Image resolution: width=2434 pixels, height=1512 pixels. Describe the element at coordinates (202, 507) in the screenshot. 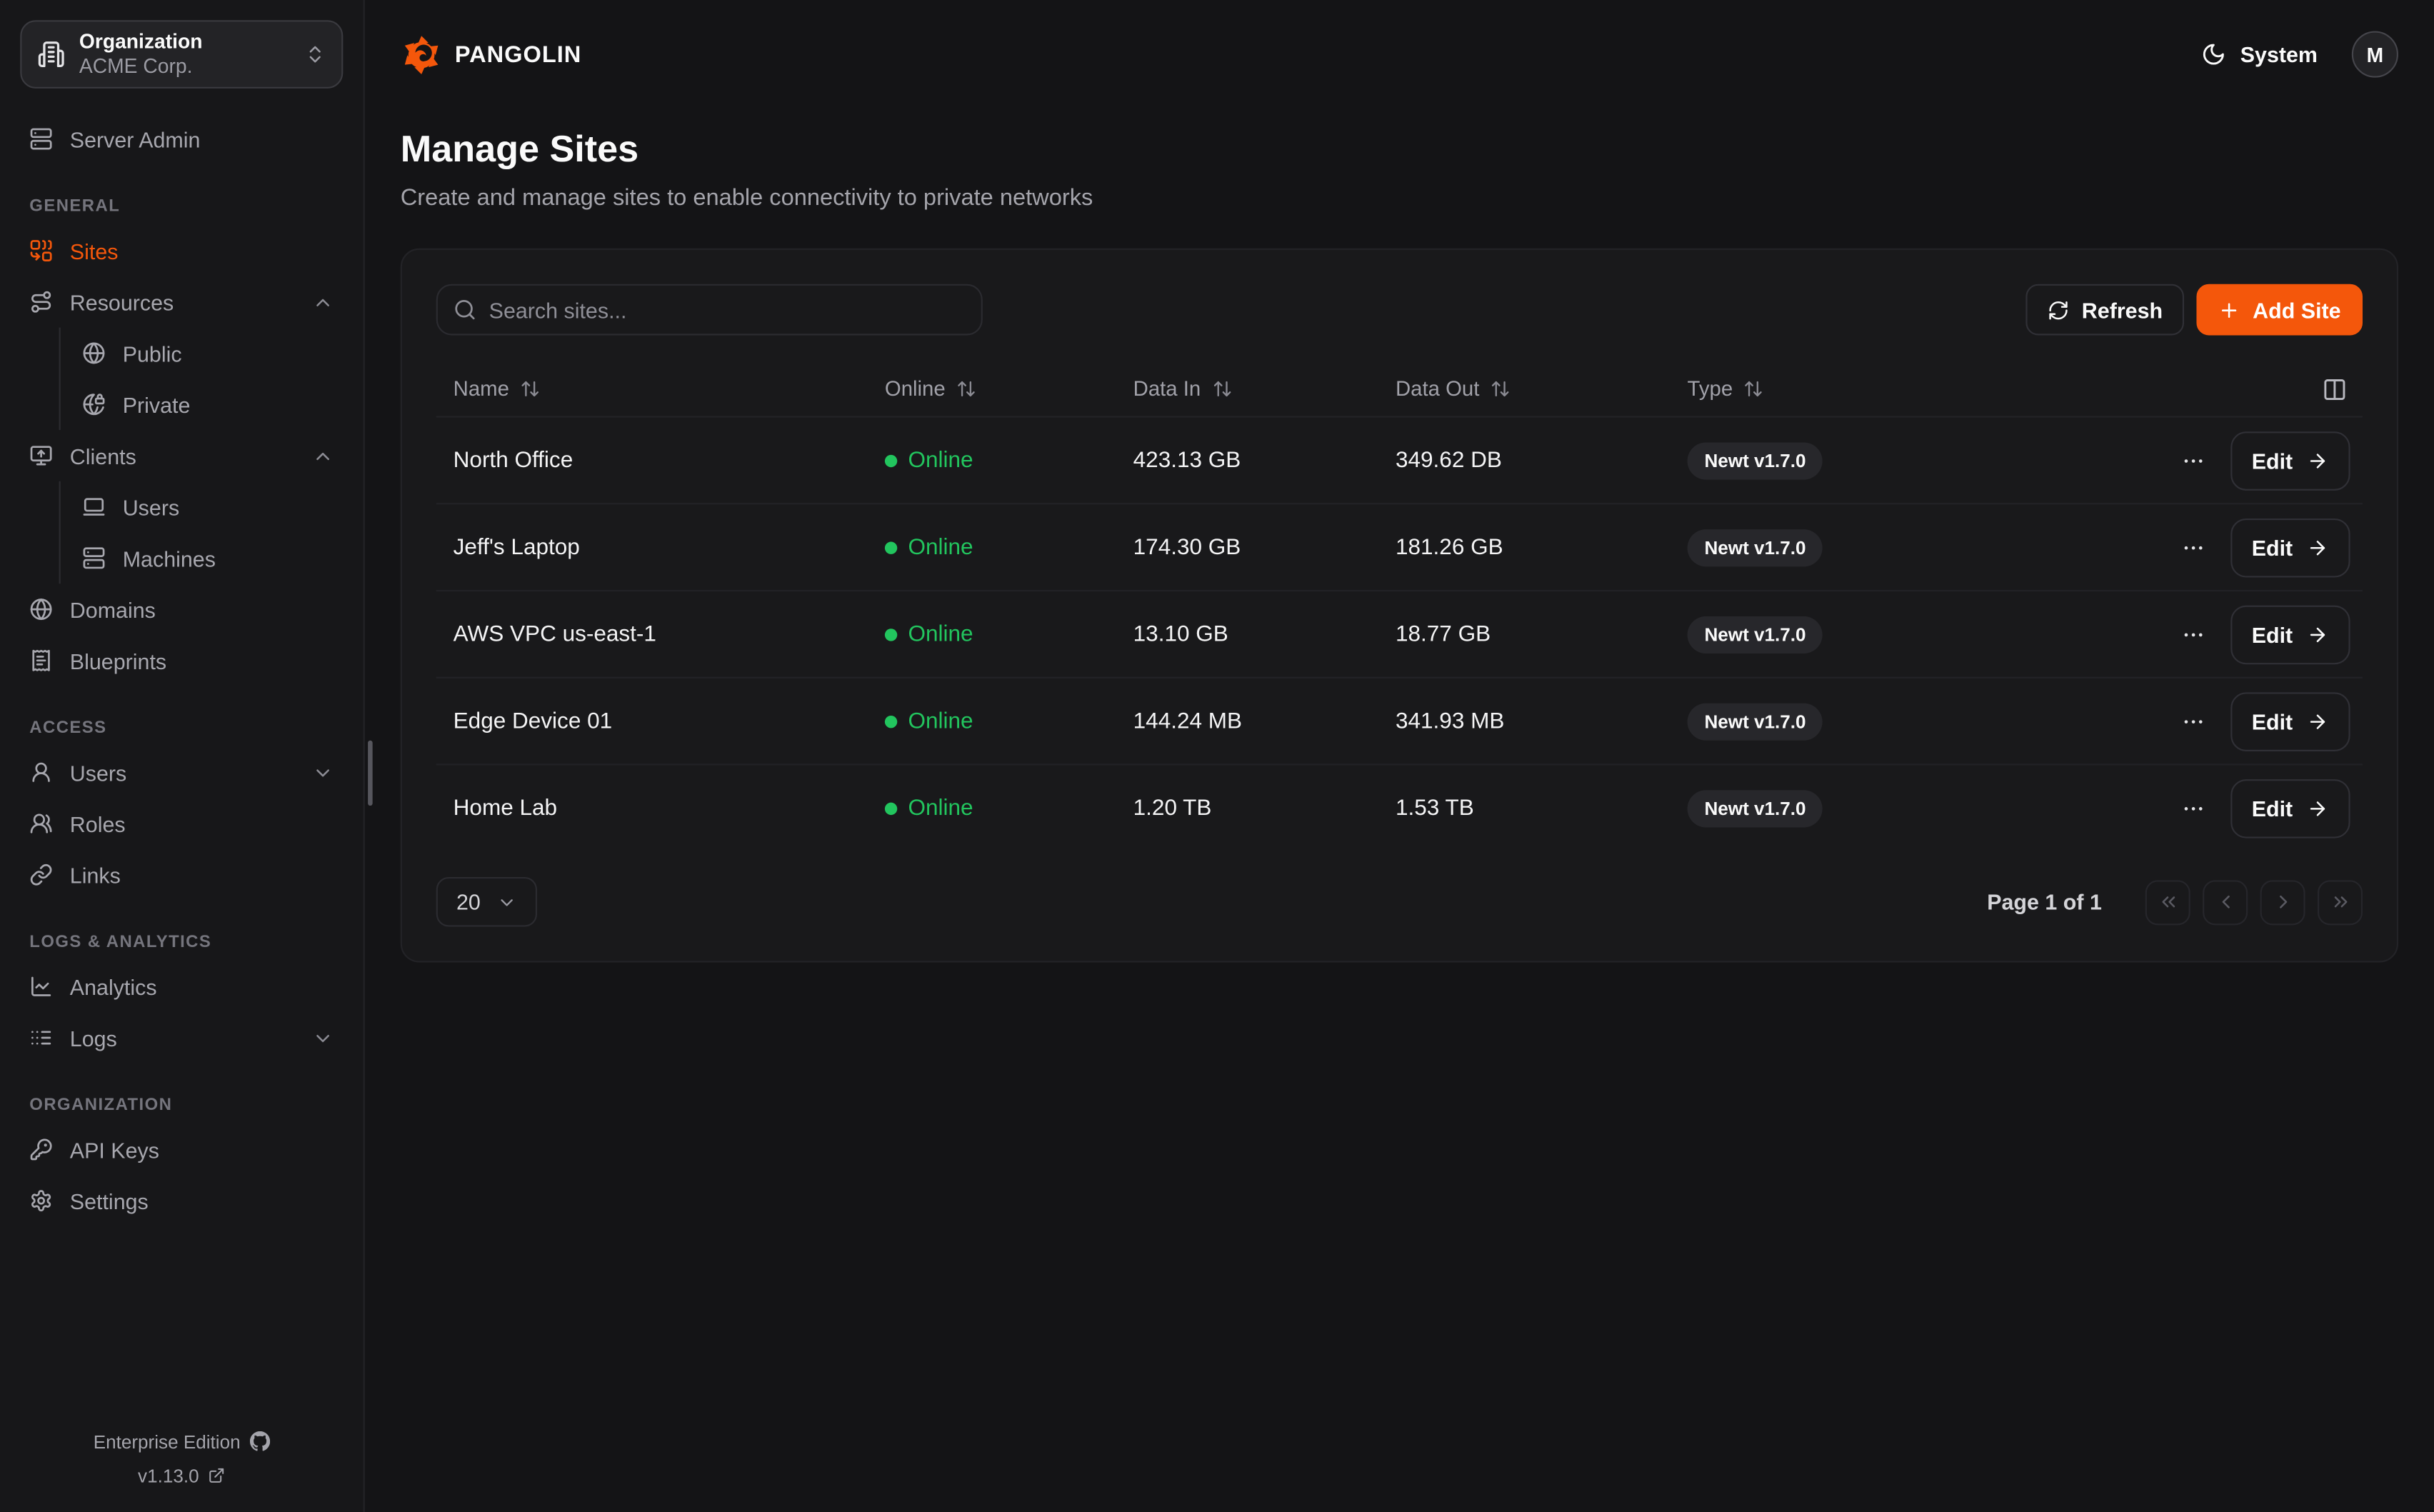

I see `sidebar-item-clients-users: Users` at that location.